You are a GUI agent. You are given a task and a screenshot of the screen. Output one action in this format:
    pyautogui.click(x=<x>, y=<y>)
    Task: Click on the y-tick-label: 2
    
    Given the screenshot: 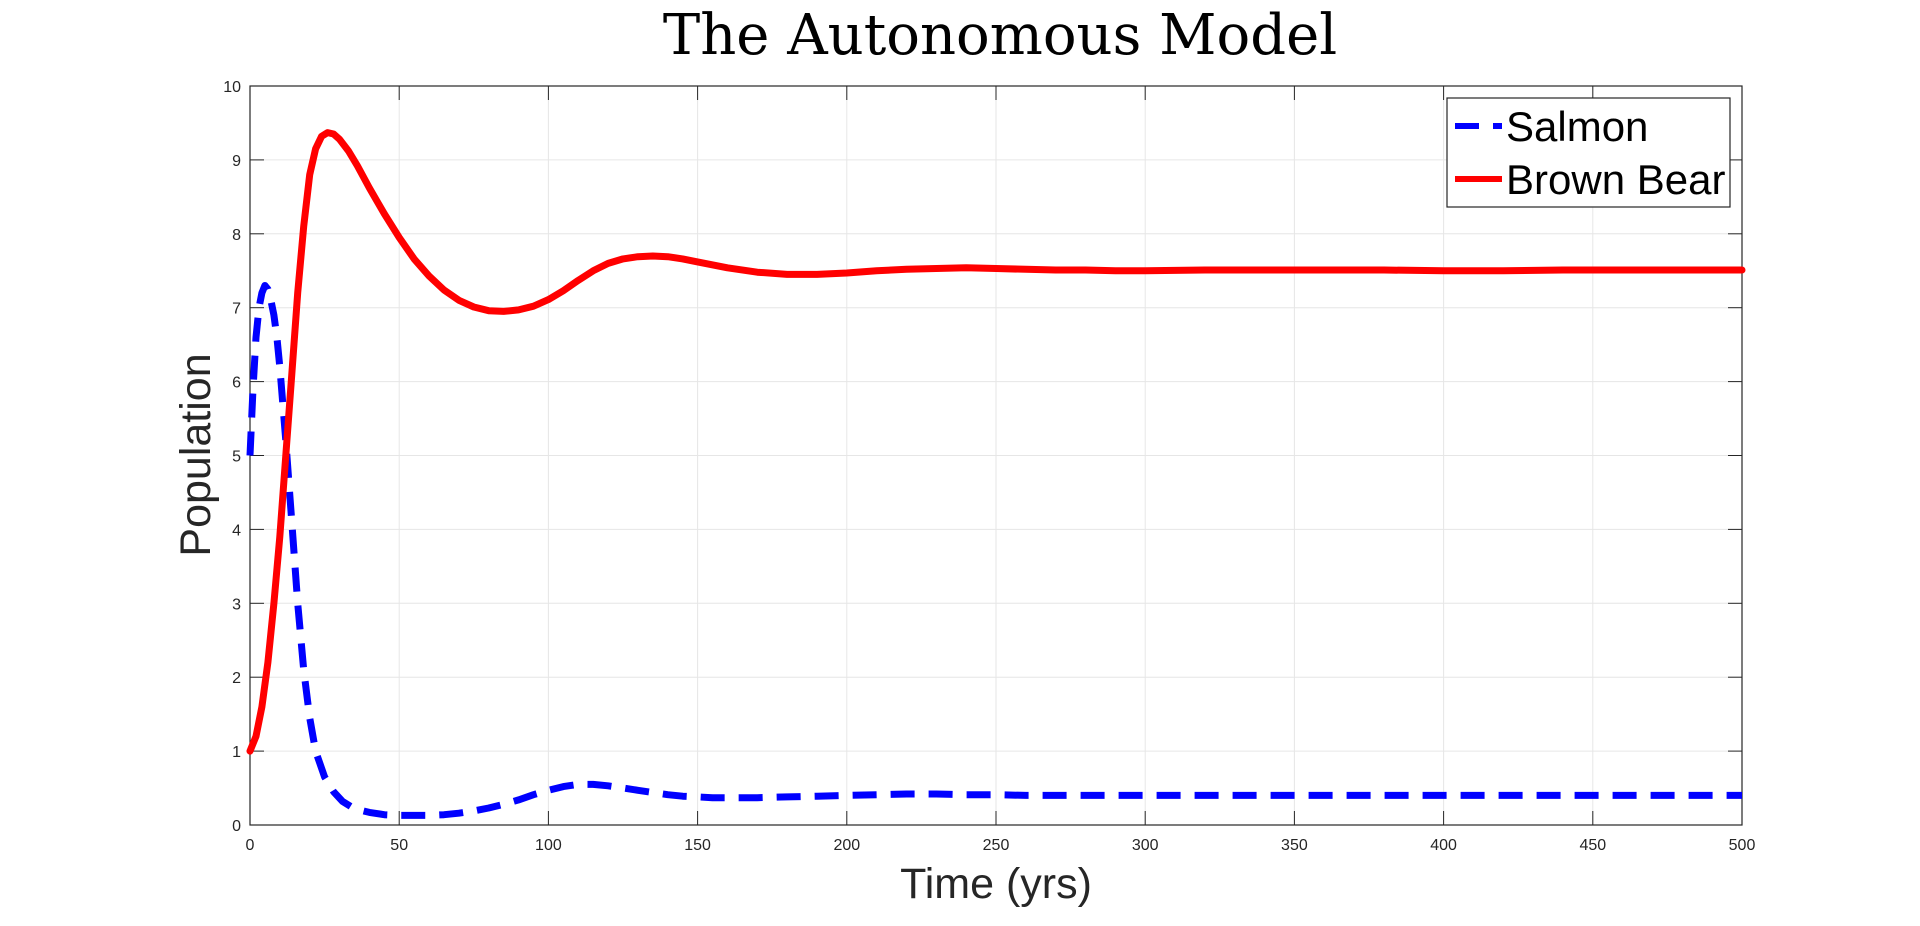 What is the action you would take?
    pyautogui.click(x=236, y=678)
    